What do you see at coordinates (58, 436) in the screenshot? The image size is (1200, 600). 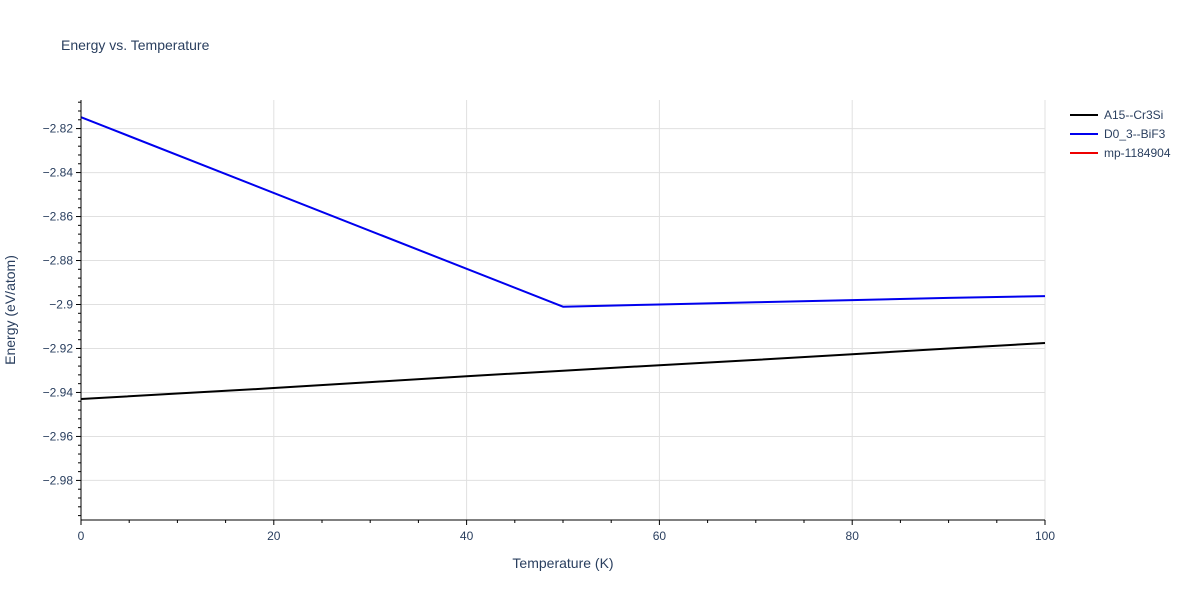 I see `y-tick-label: −2.96` at bounding box center [58, 436].